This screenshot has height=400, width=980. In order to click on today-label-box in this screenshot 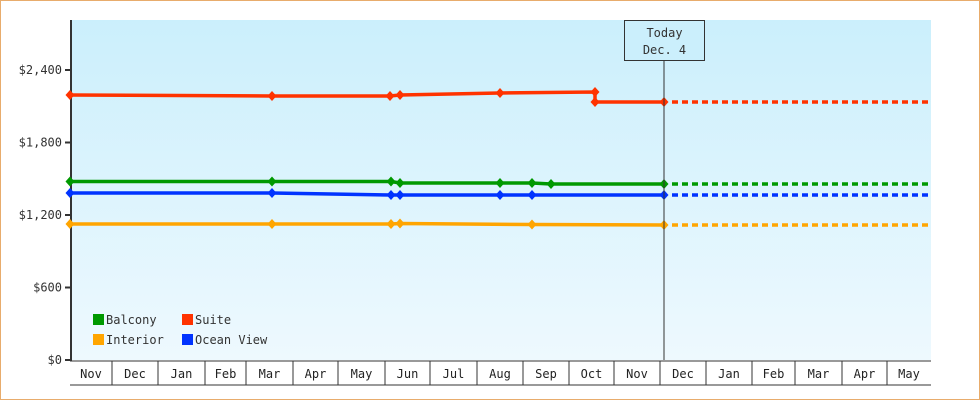, I will do `click(664, 40)`.